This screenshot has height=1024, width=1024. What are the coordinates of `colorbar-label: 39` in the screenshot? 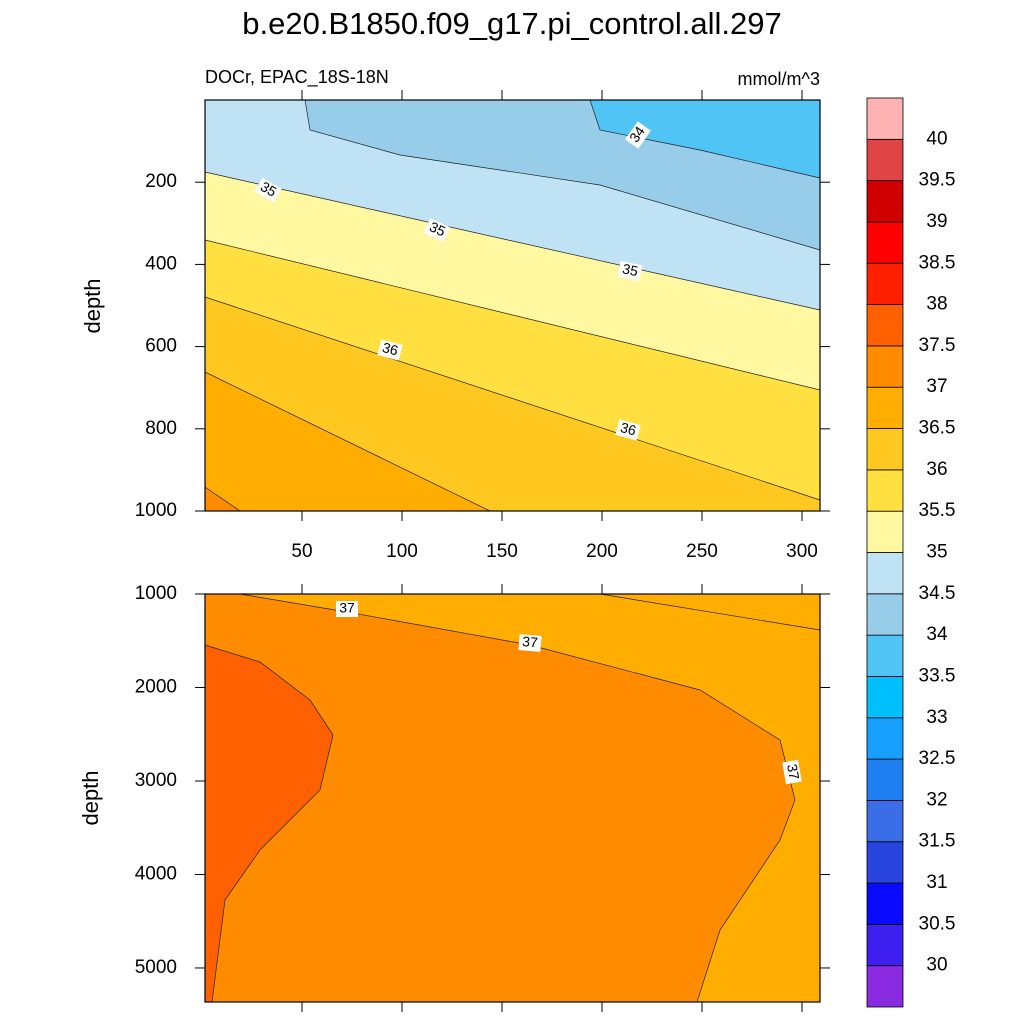 It's located at (936, 221).